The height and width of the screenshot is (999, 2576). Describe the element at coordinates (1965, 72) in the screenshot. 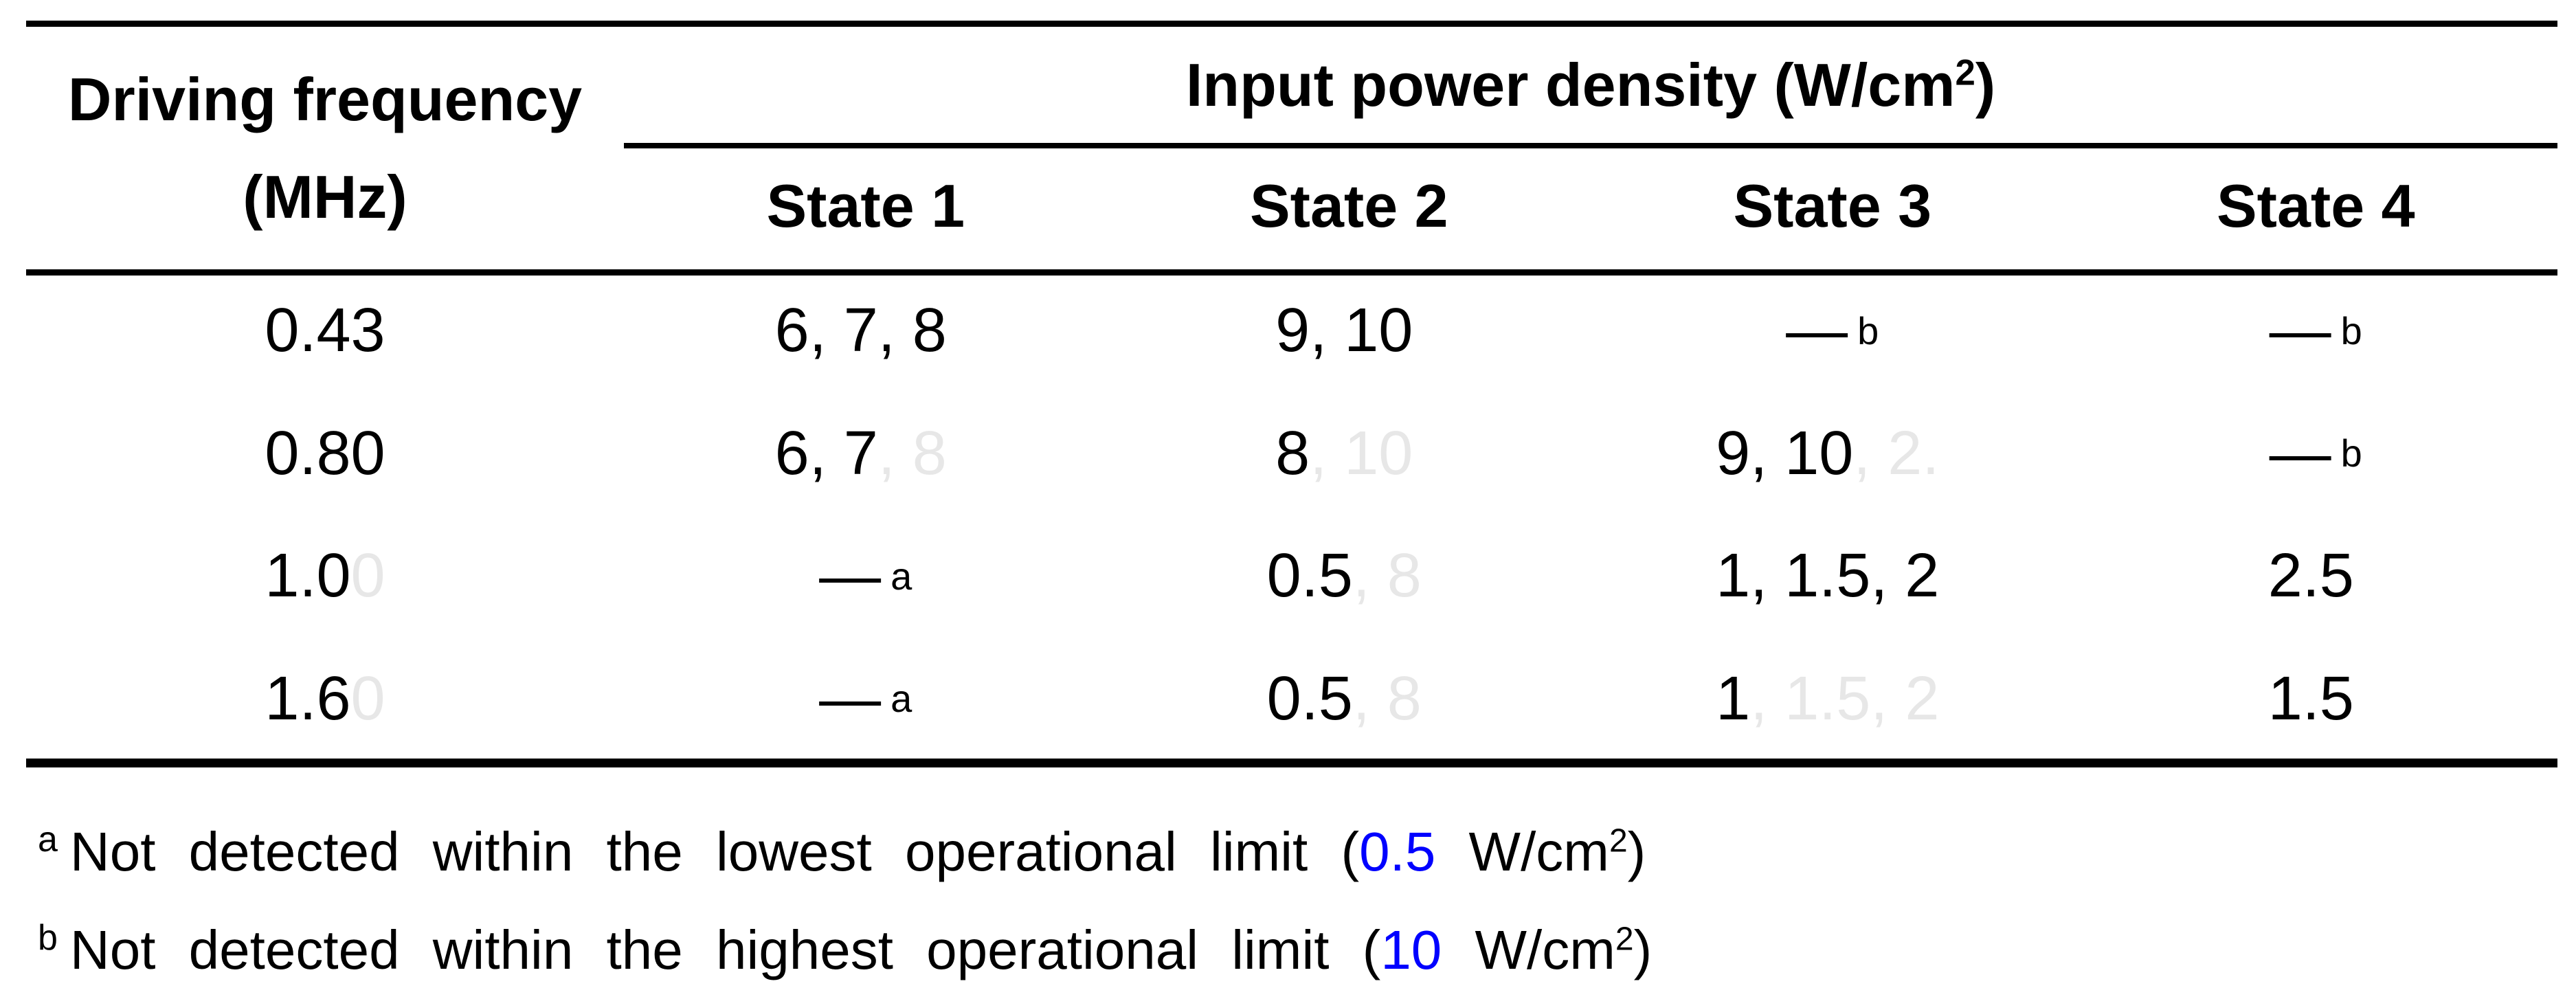

I see `group-header-superscript: 2` at that location.